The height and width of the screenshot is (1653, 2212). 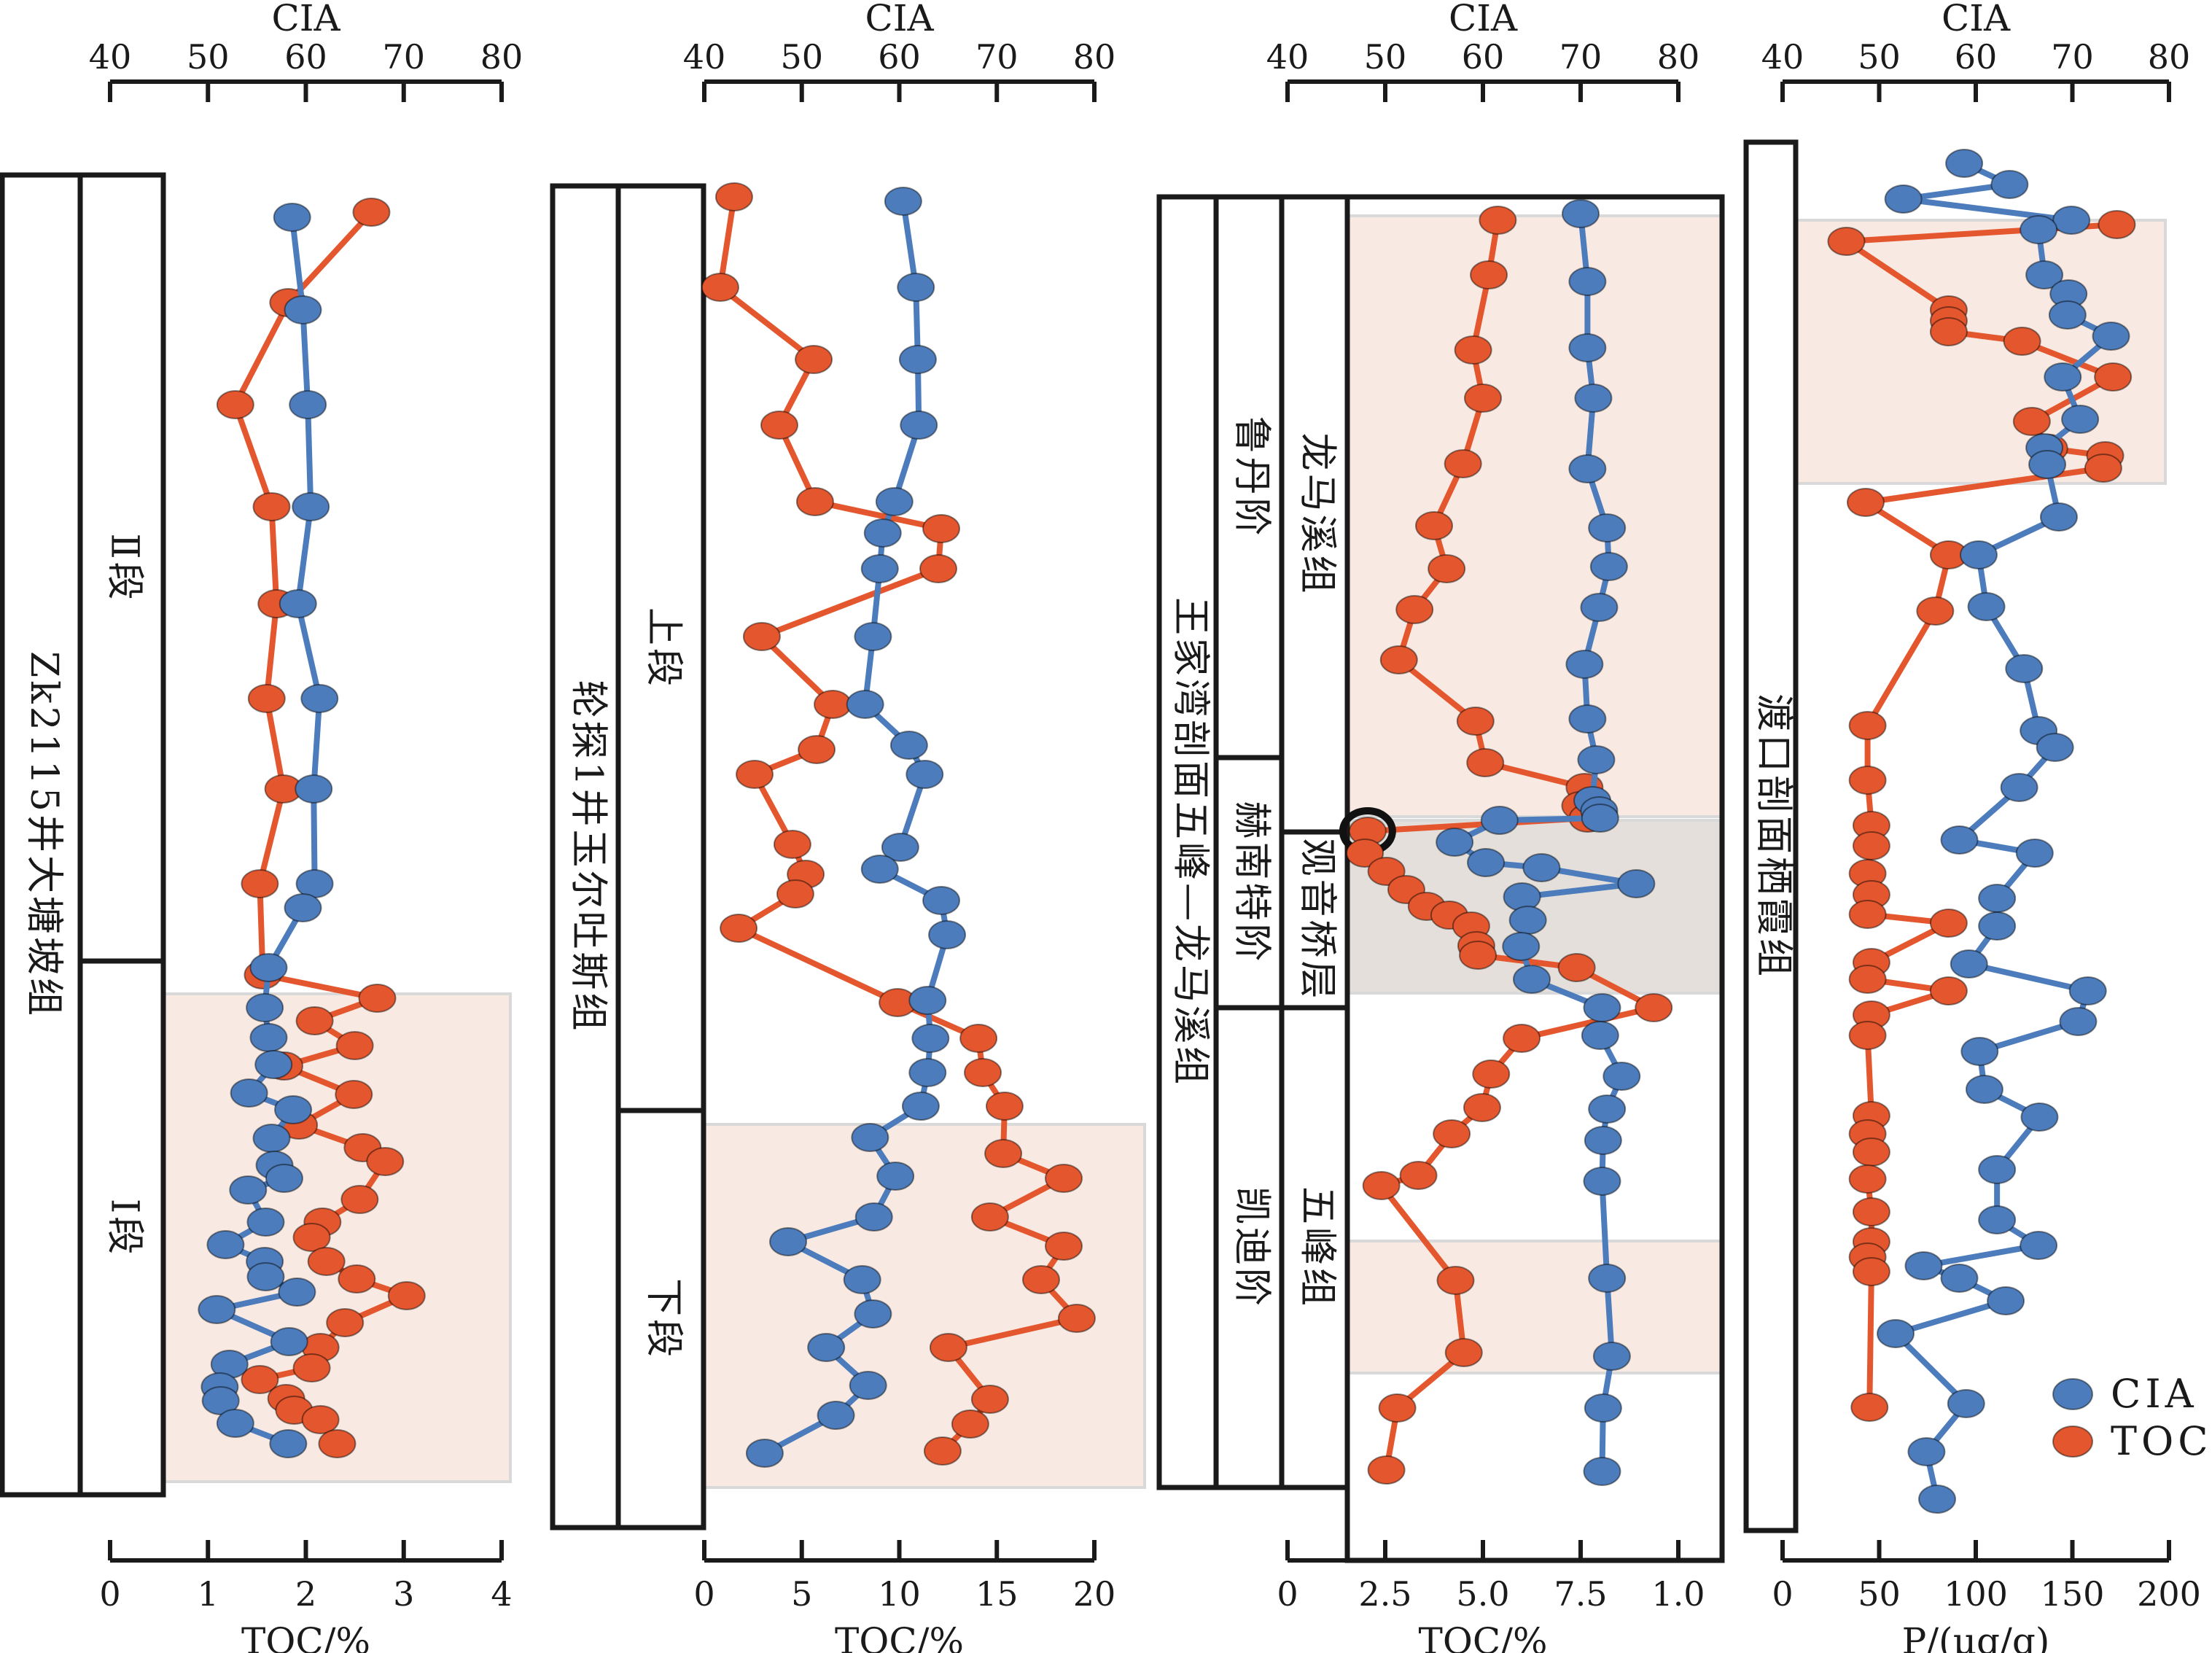 What do you see at coordinates (1094, 1594) in the screenshot?
I see `bottom-tick-label: 20` at bounding box center [1094, 1594].